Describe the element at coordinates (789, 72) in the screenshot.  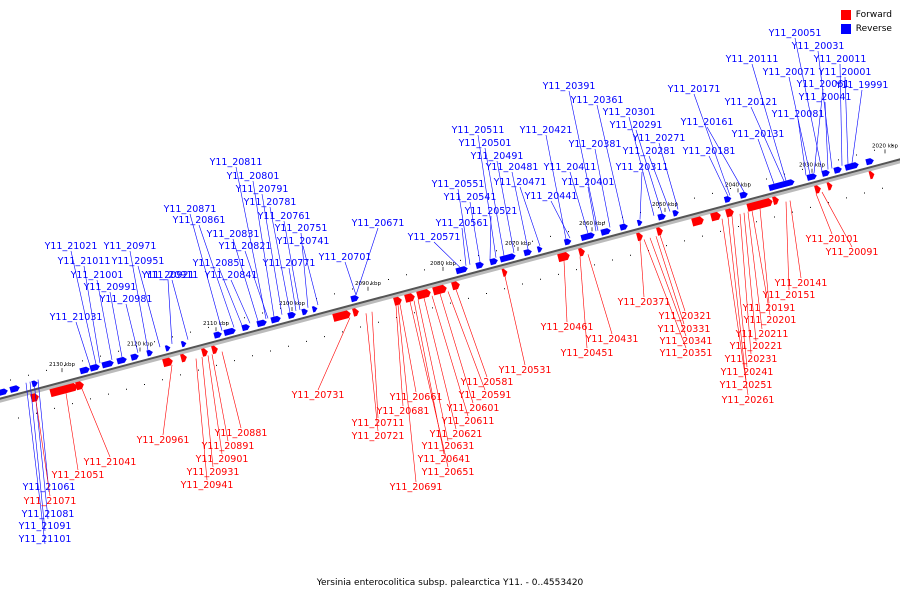
I see `gene-label: Y11_20071` at that location.